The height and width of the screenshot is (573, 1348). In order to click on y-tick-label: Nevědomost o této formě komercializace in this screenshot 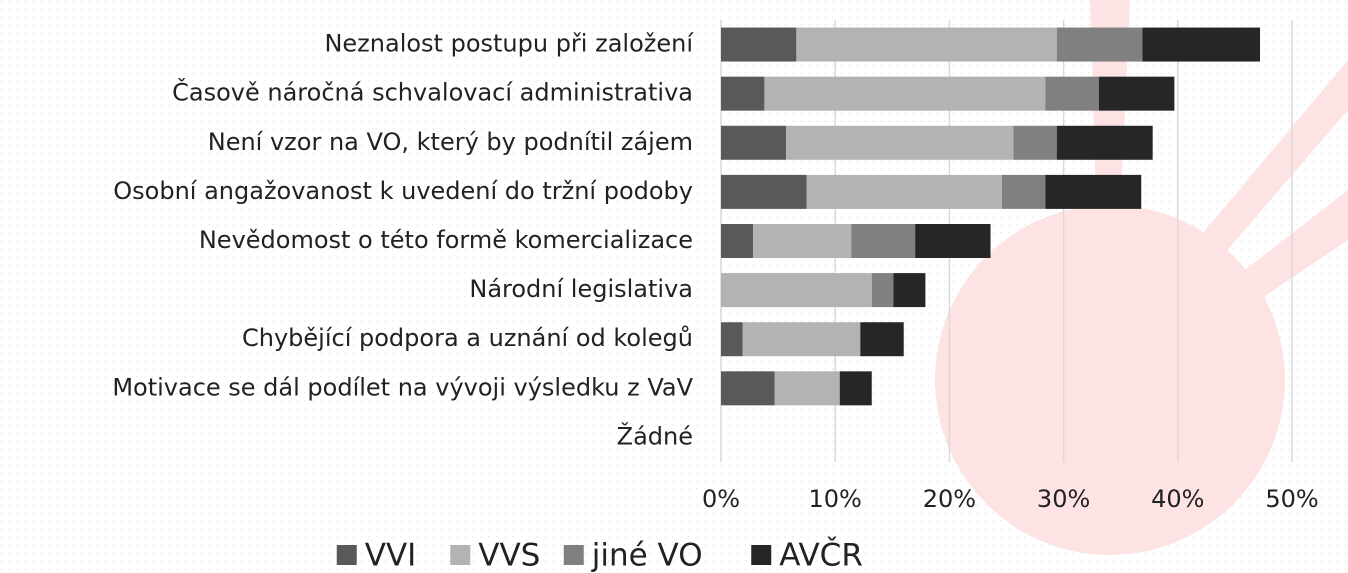, I will do `click(446, 240)`.